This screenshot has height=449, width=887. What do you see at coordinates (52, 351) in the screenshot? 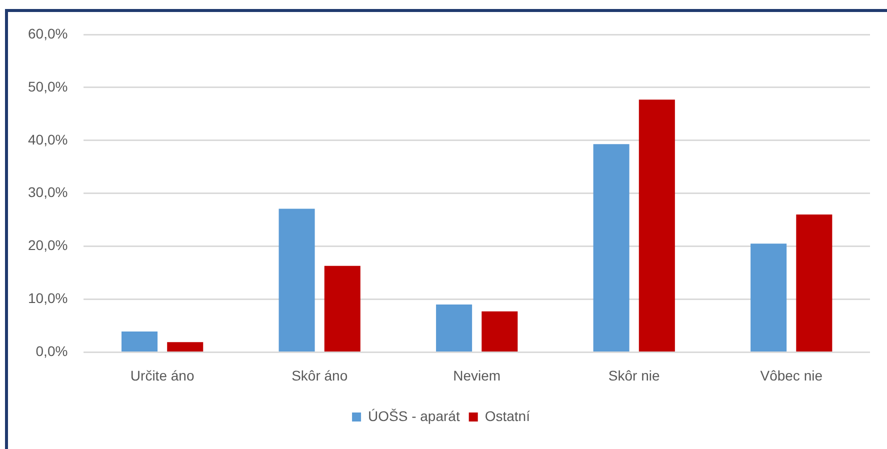
I see `y-tick-label: 0,0%` at bounding box center [52, 351].